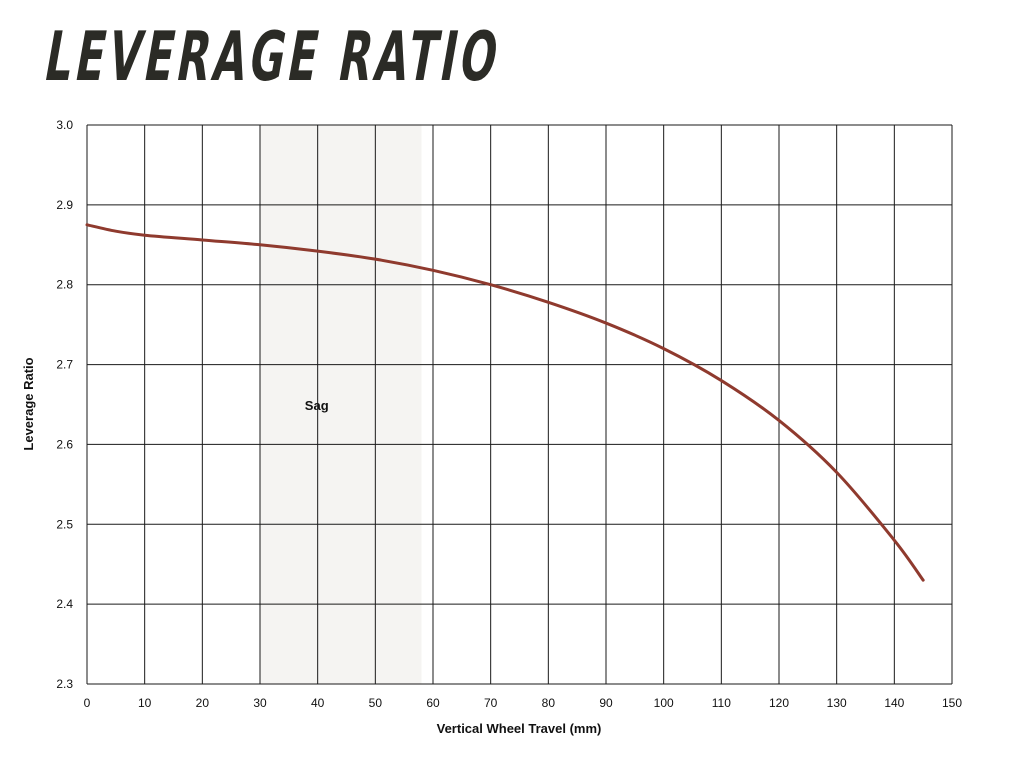 The width and height of the screenshot is (1016, 771). What do you see at coordinates (606, 703) in the screenshot?
I see `x-tick-label: 90` at bounding box center [606, 703].